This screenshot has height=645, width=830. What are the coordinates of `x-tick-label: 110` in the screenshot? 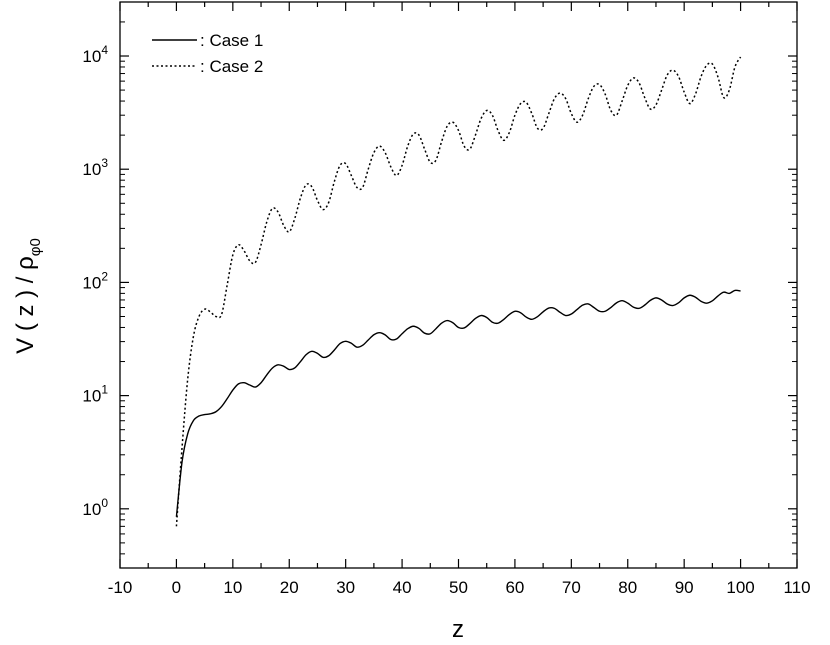 It's located at (796, 587).